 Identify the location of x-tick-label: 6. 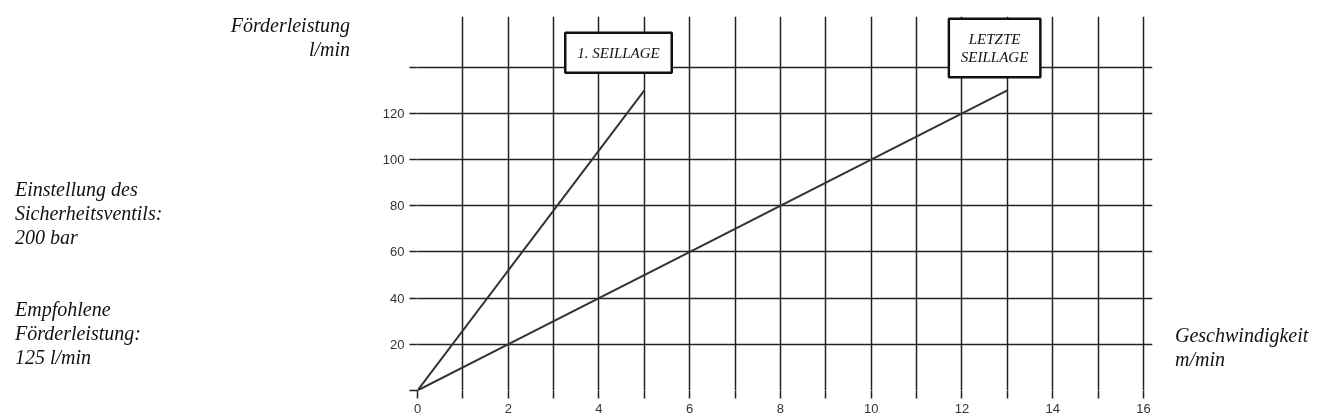
(690, 407).